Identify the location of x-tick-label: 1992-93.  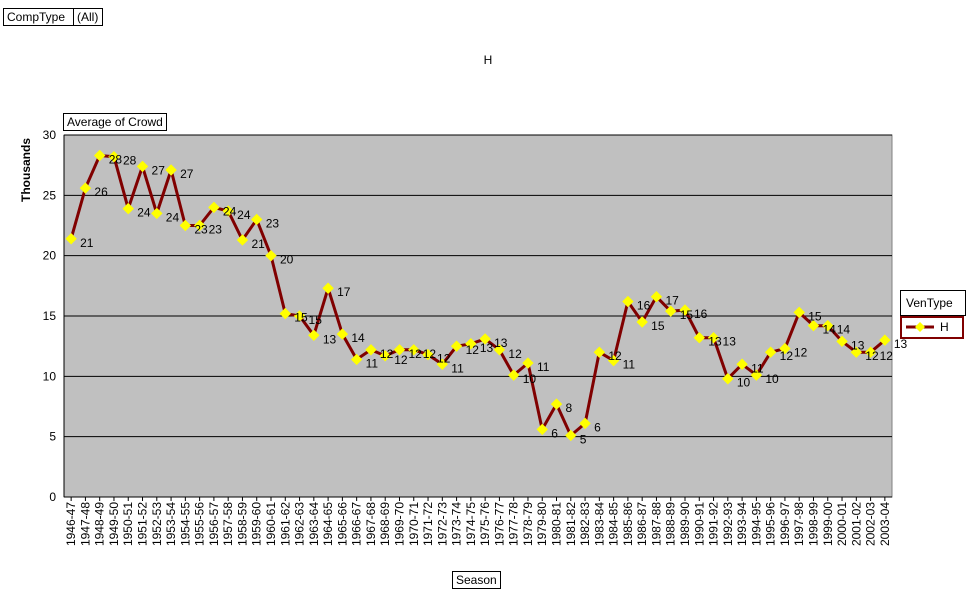
(728, 524).